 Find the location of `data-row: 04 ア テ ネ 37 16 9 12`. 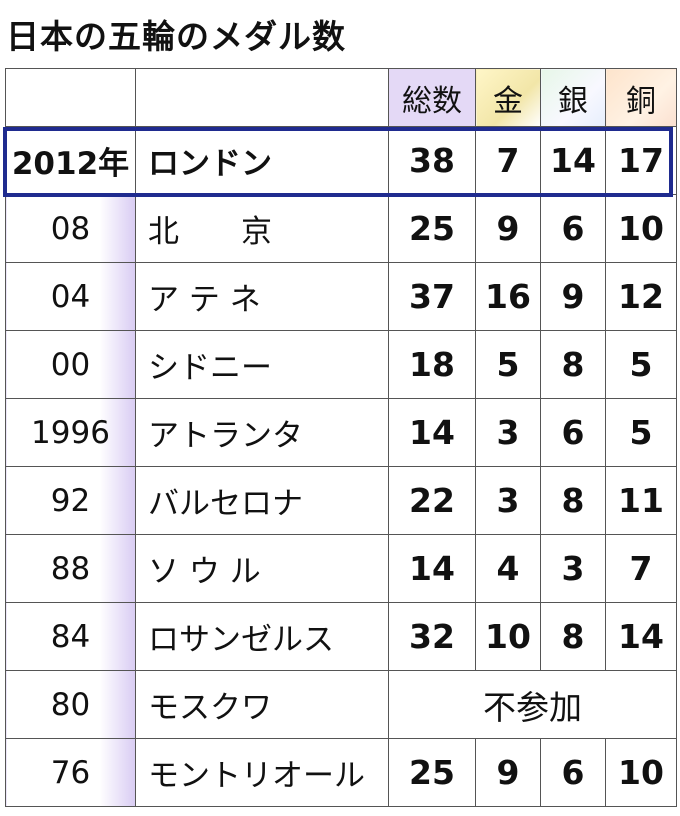

data-row: 04 ア テ ネ 37 16 9 12 is located at coordinates (341, 296).